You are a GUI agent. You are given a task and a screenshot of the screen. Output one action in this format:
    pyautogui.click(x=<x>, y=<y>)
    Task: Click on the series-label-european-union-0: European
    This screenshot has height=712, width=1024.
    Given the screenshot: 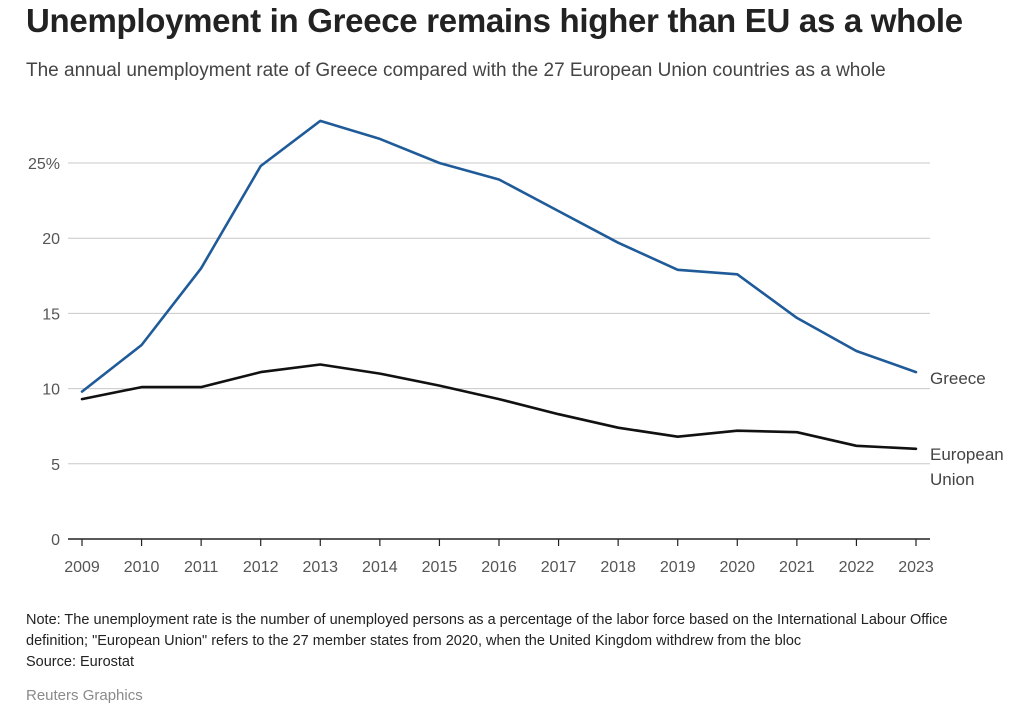 What is the action you would take?
    pyautogui.click(x=967, y=454)
    